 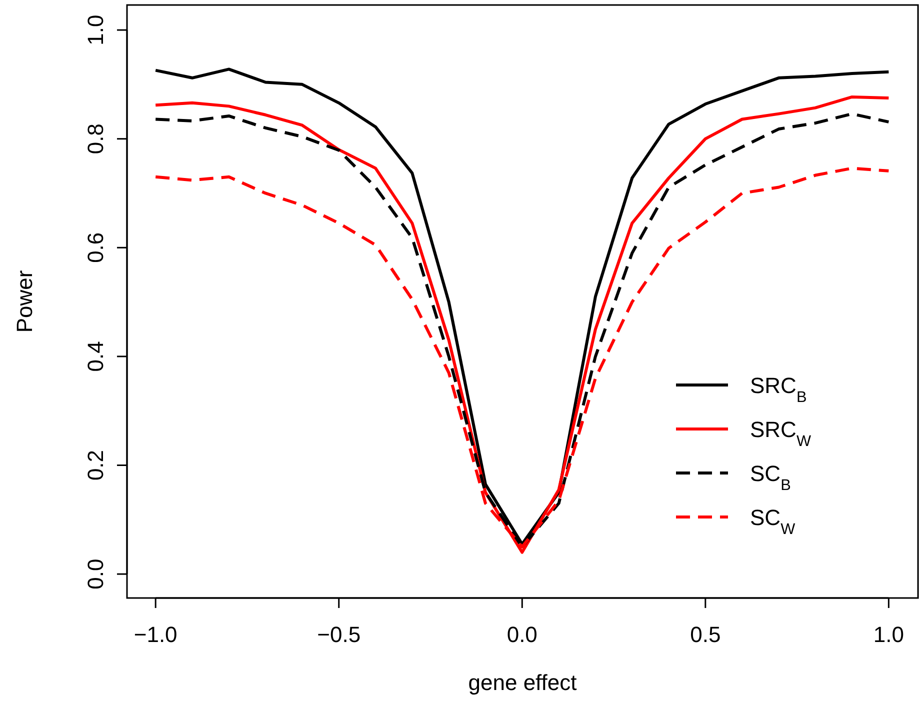 What do you see at coordinates (770, 477) in the screenshot?
I see `legend-label: SC$_{B}$` at bounding box center [770, 477].